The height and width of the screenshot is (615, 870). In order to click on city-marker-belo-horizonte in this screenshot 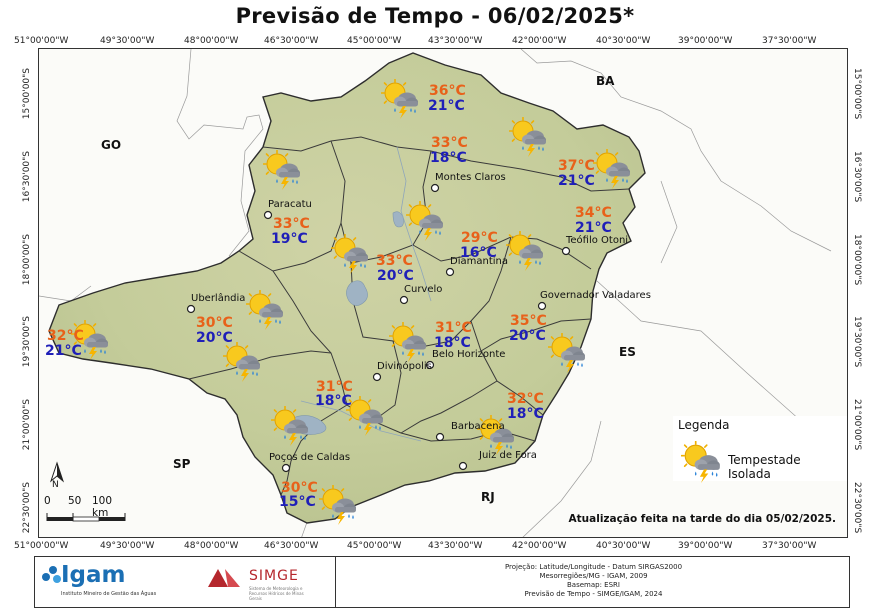, I will do `click(430, 365)`.